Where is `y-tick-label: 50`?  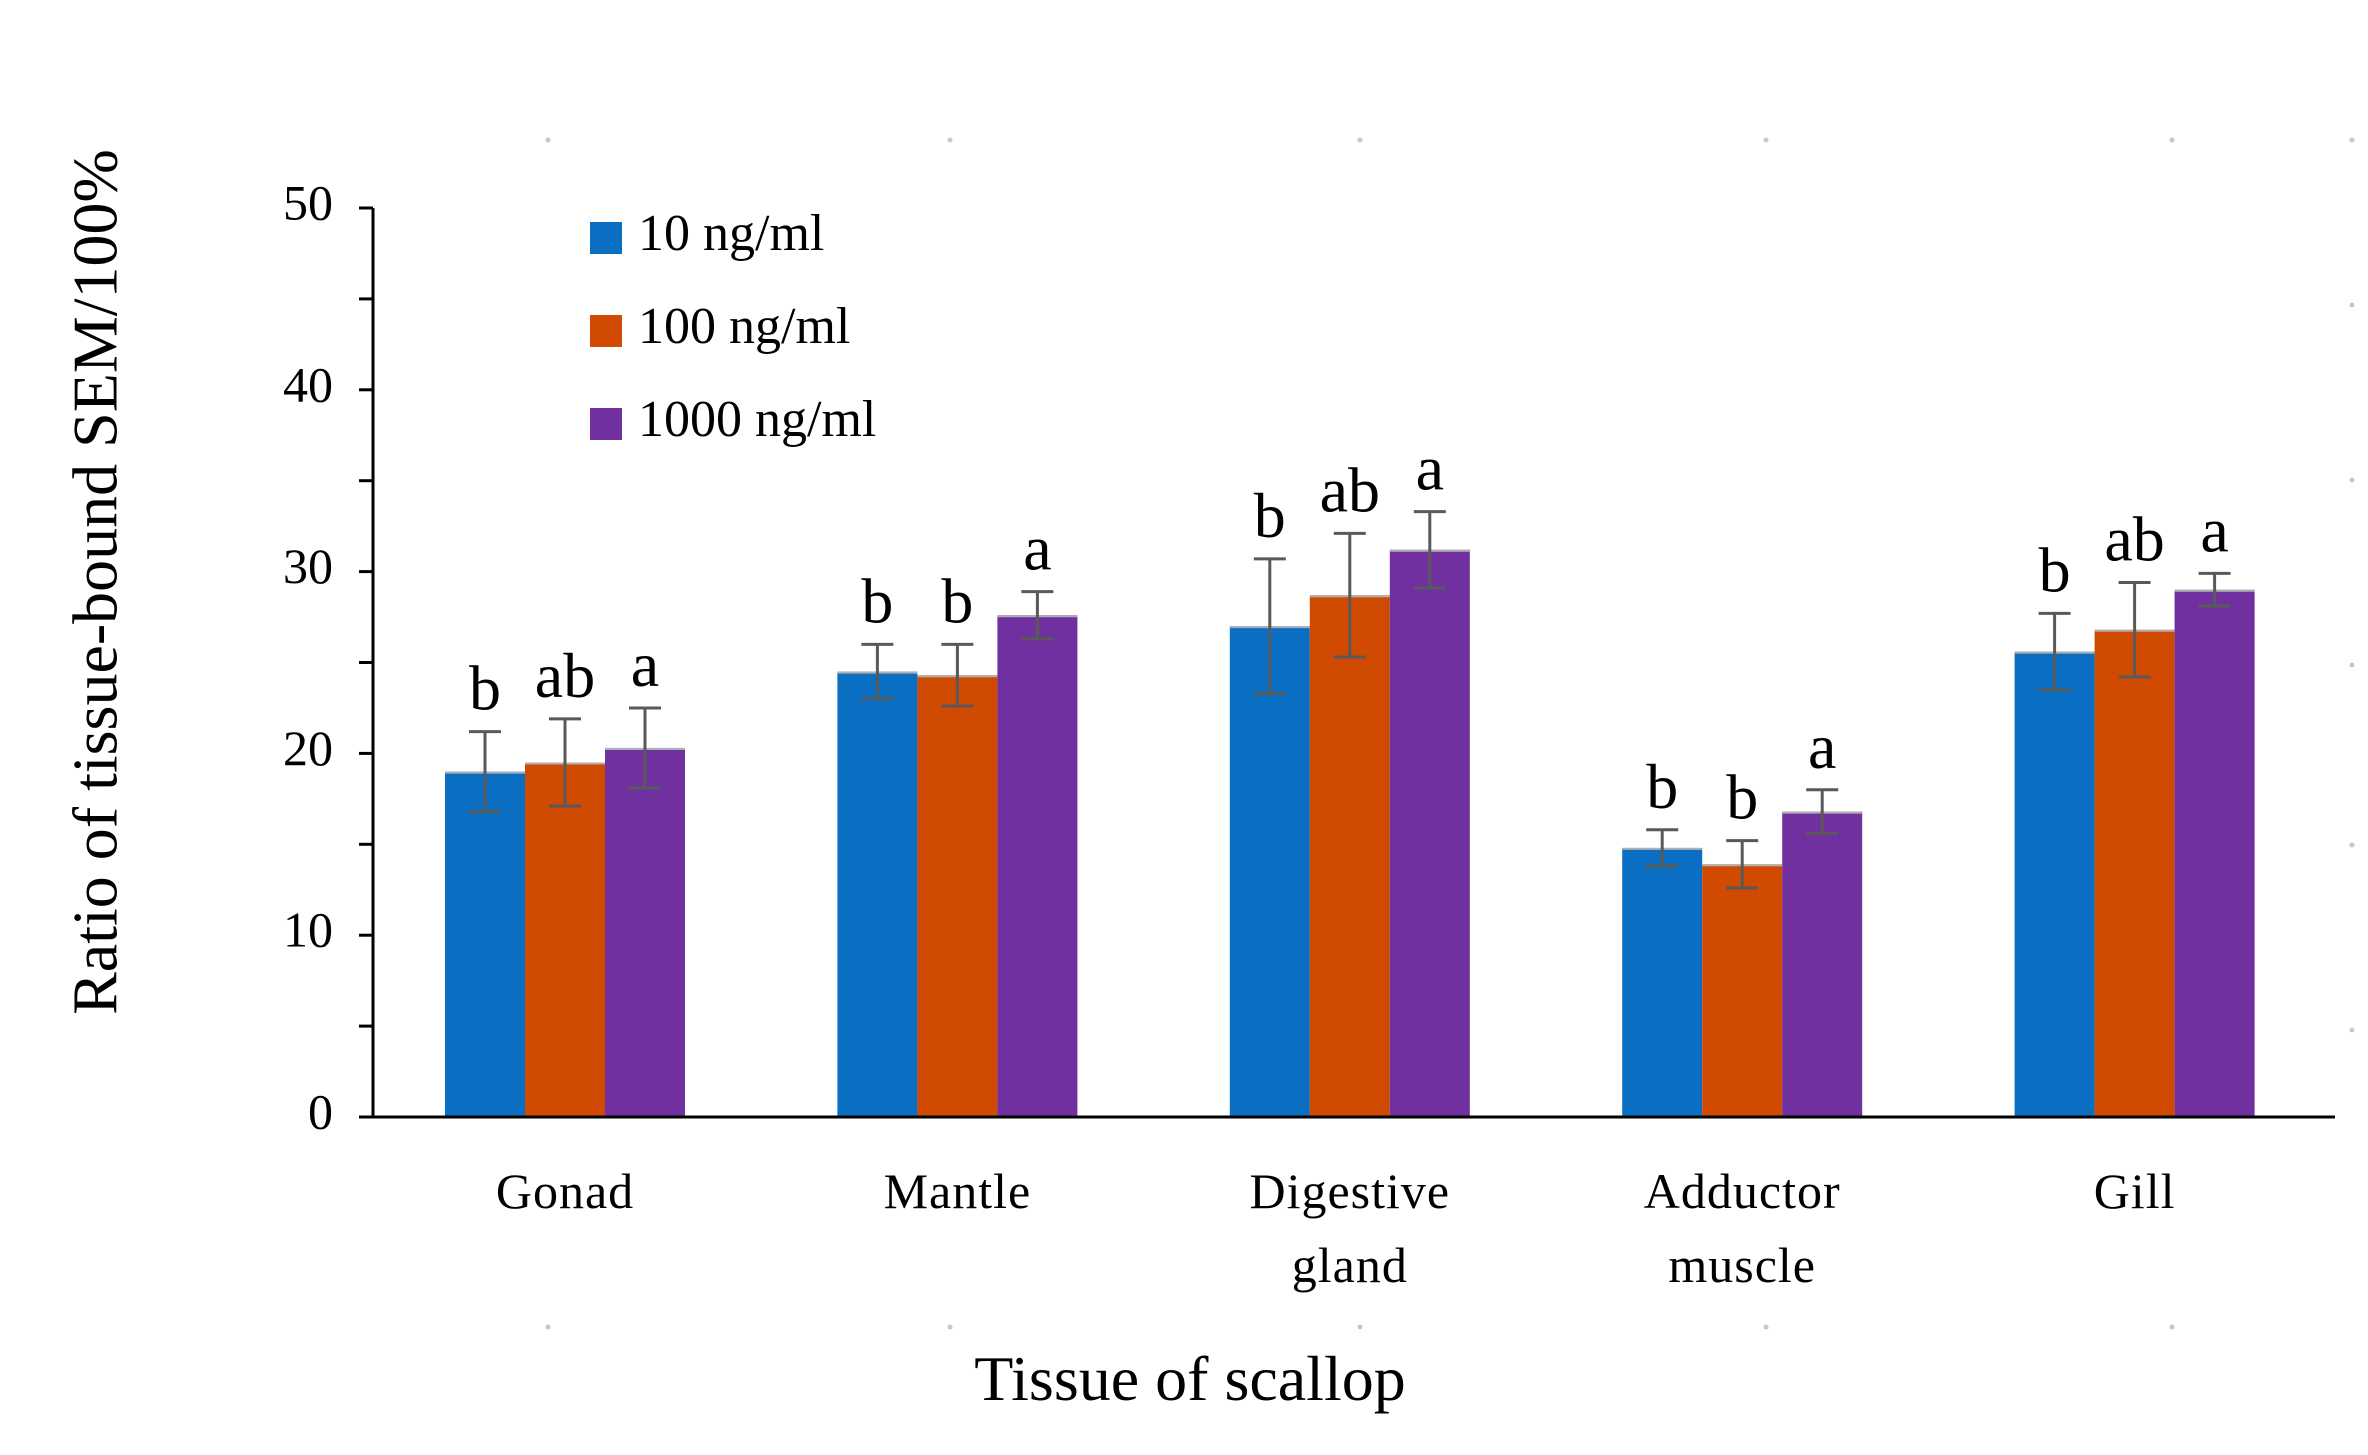 y-tick-label: 50 is located at coordinates (308, 202).